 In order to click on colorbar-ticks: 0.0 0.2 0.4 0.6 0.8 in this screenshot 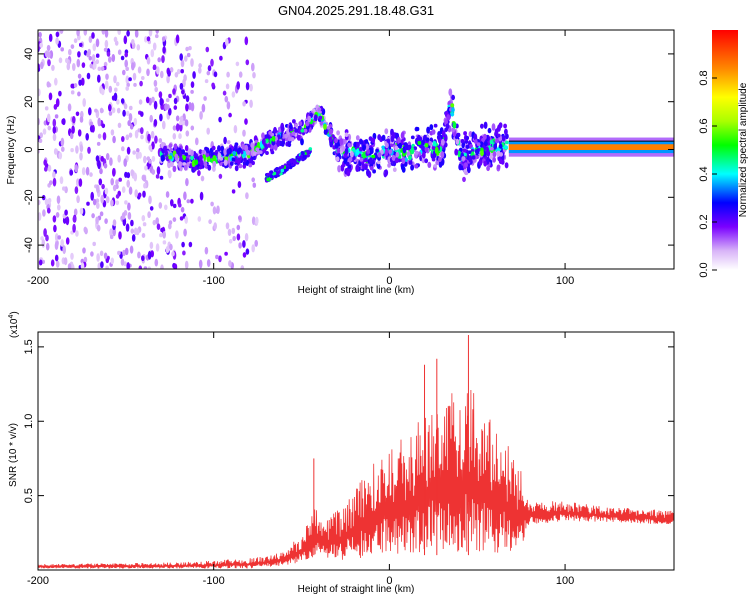, I will do `click(707, 174)`.